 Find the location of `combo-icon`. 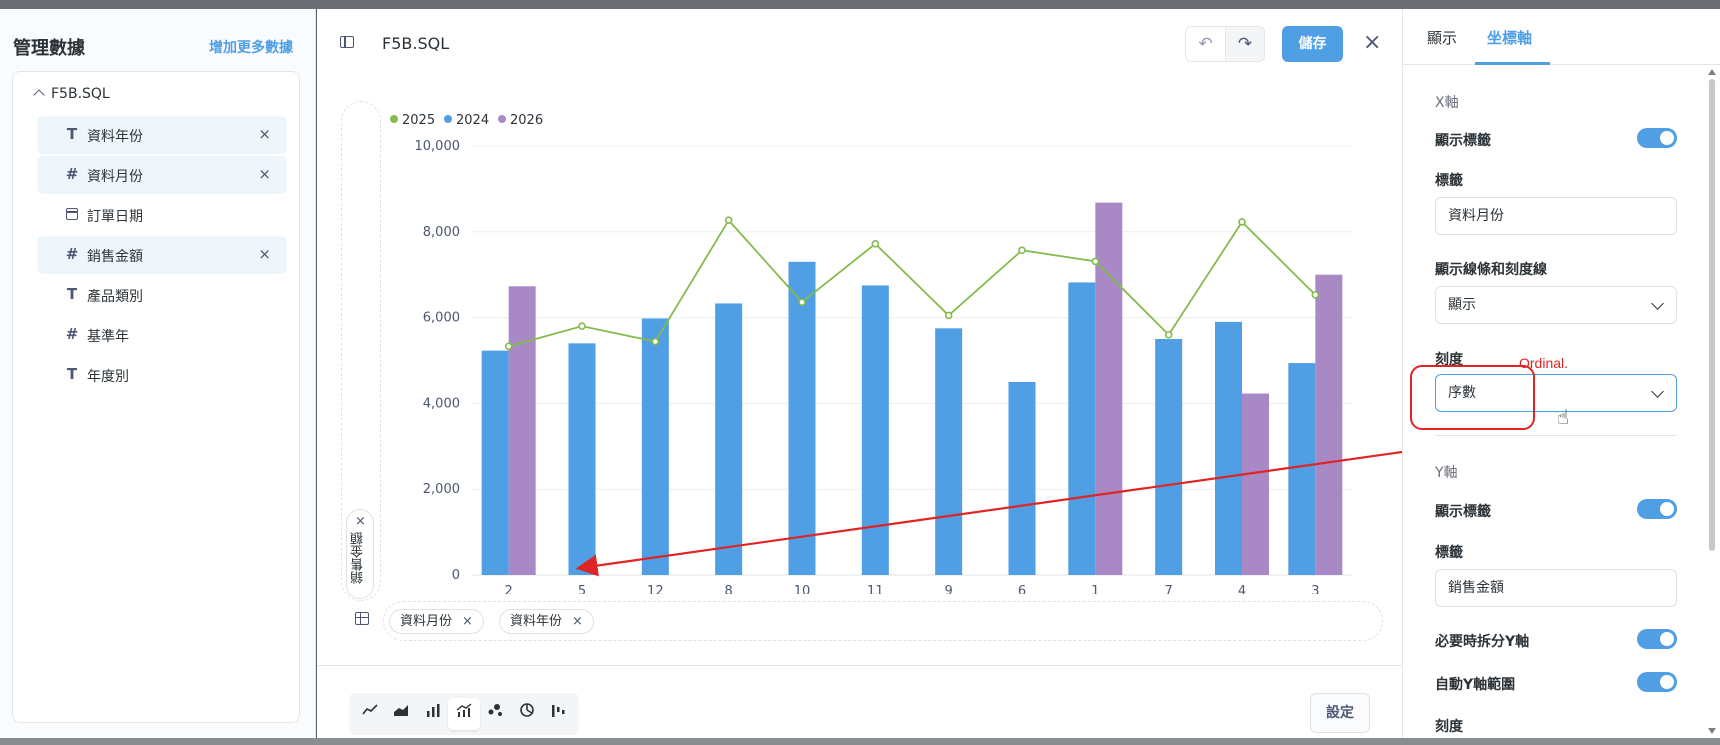

combo-icon is located at coordinates (464, 714).